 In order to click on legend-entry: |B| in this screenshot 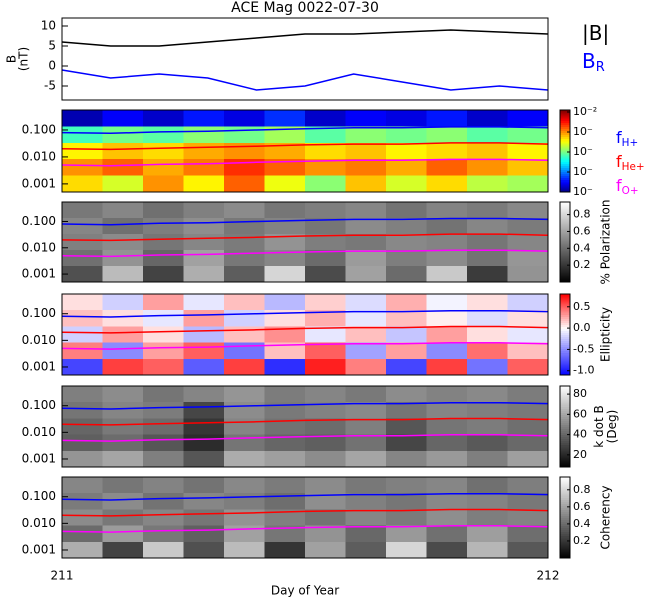, I will do `click(595, 33)`.